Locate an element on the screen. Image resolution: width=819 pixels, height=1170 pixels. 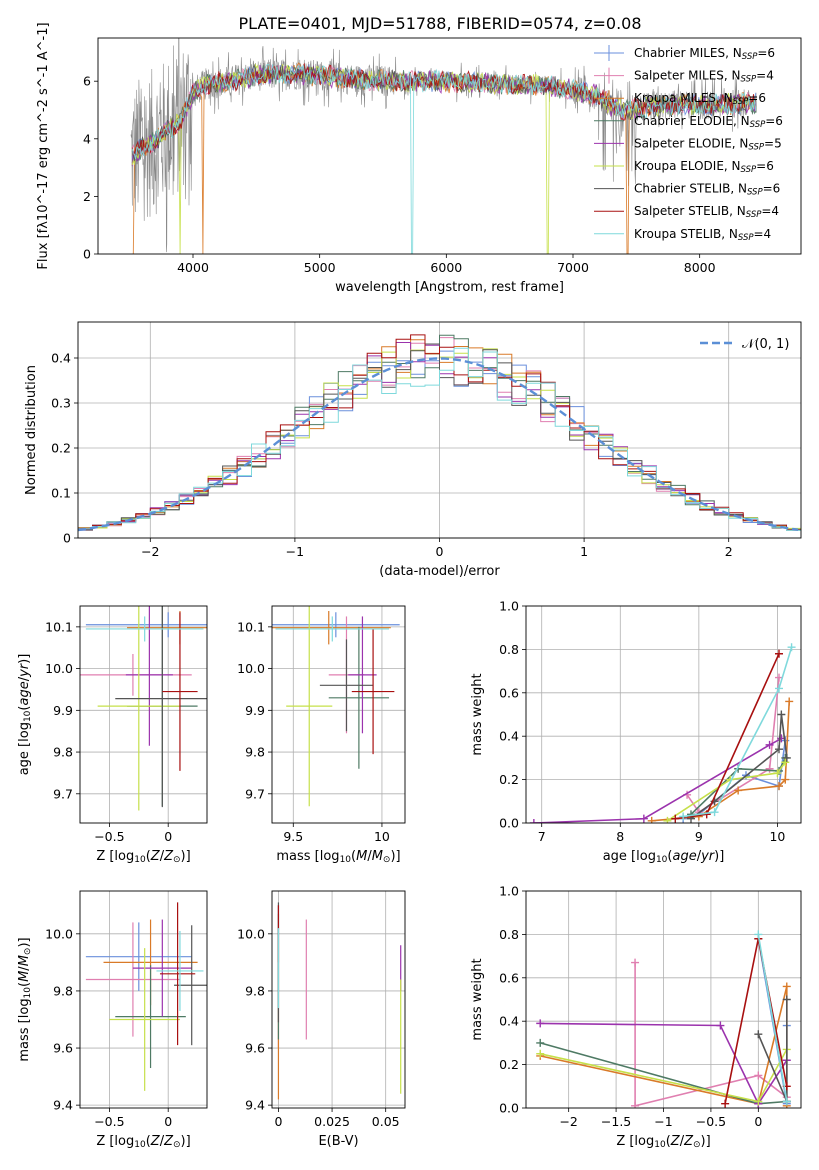
y-tick-label: 0 is located at coordinates (87, 254).